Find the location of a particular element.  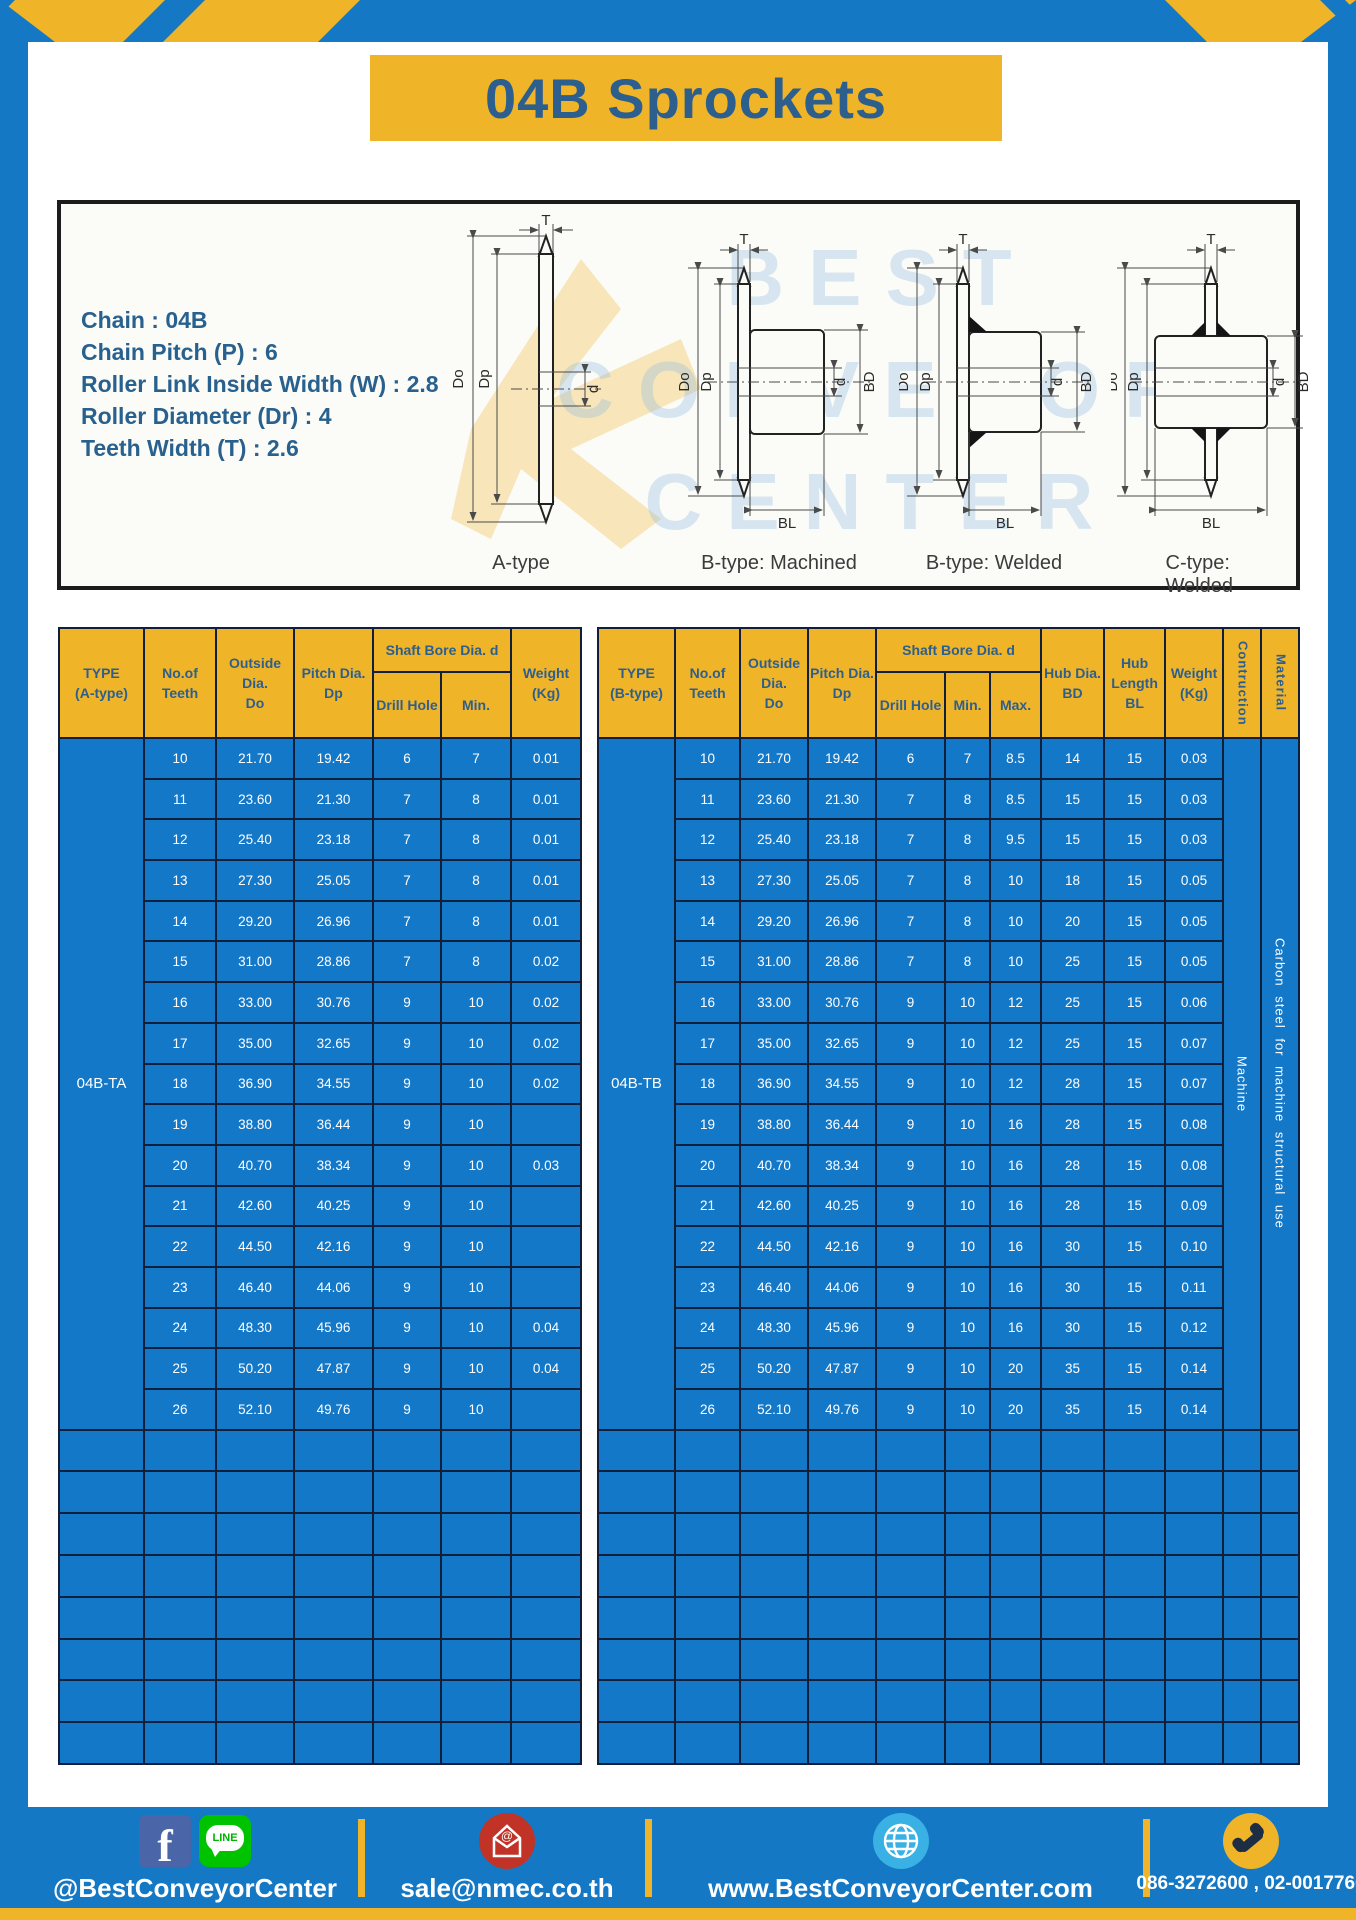

email-icon: @ is located at coordinates (507, 1841).